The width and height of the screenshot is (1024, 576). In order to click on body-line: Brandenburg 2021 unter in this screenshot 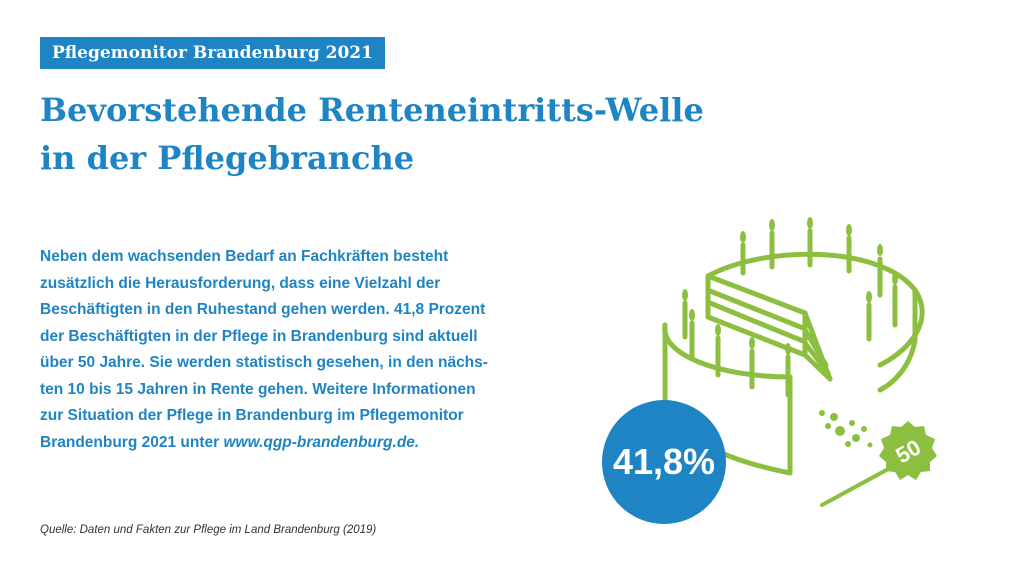, I will do `click(132, 442)`.